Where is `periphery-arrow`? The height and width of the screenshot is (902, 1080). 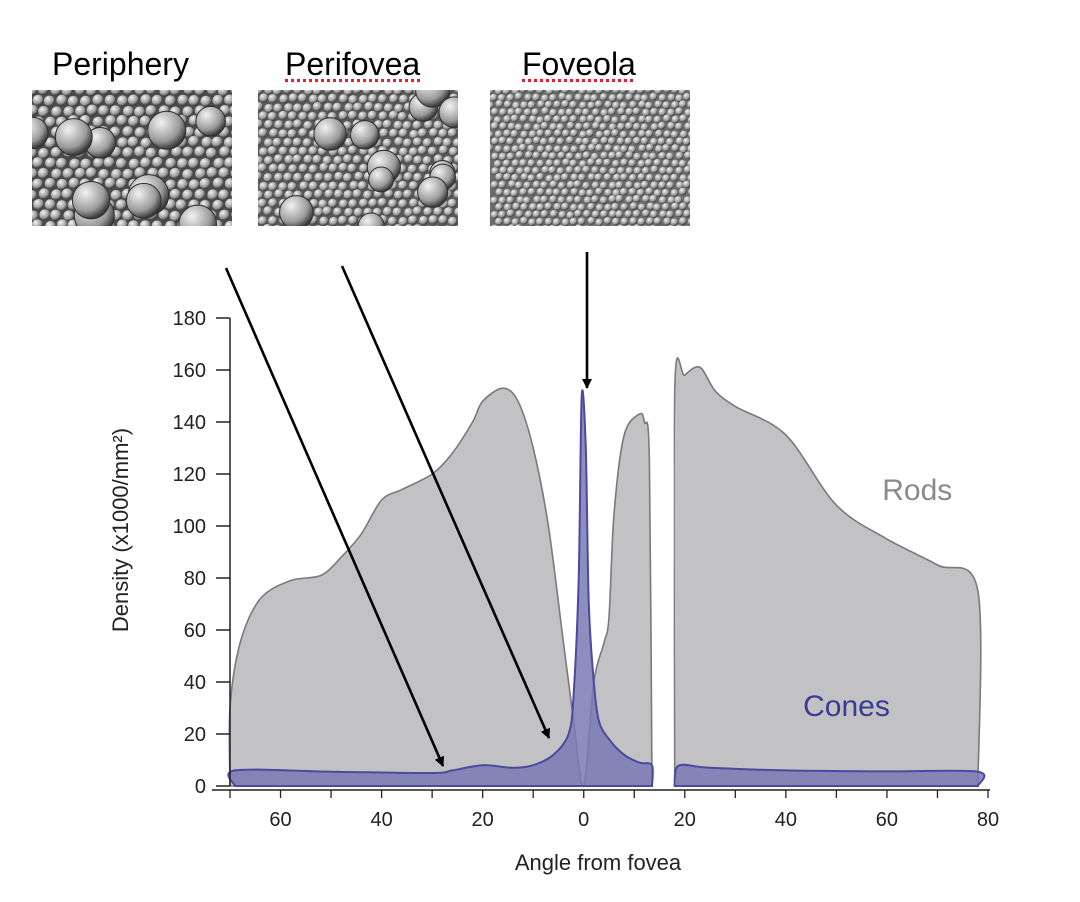 periphery-arrow is located at coordinates (334, 517).